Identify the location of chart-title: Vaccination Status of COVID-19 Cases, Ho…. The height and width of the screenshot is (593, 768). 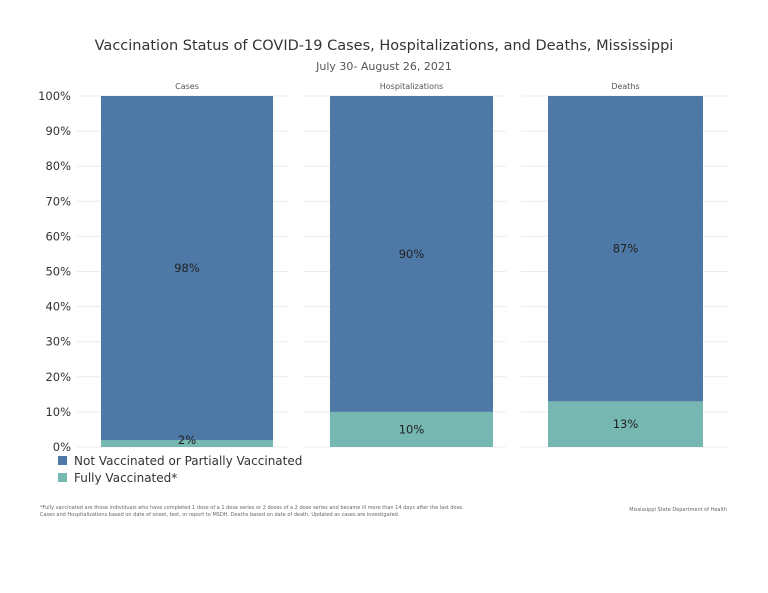
(384, 46).